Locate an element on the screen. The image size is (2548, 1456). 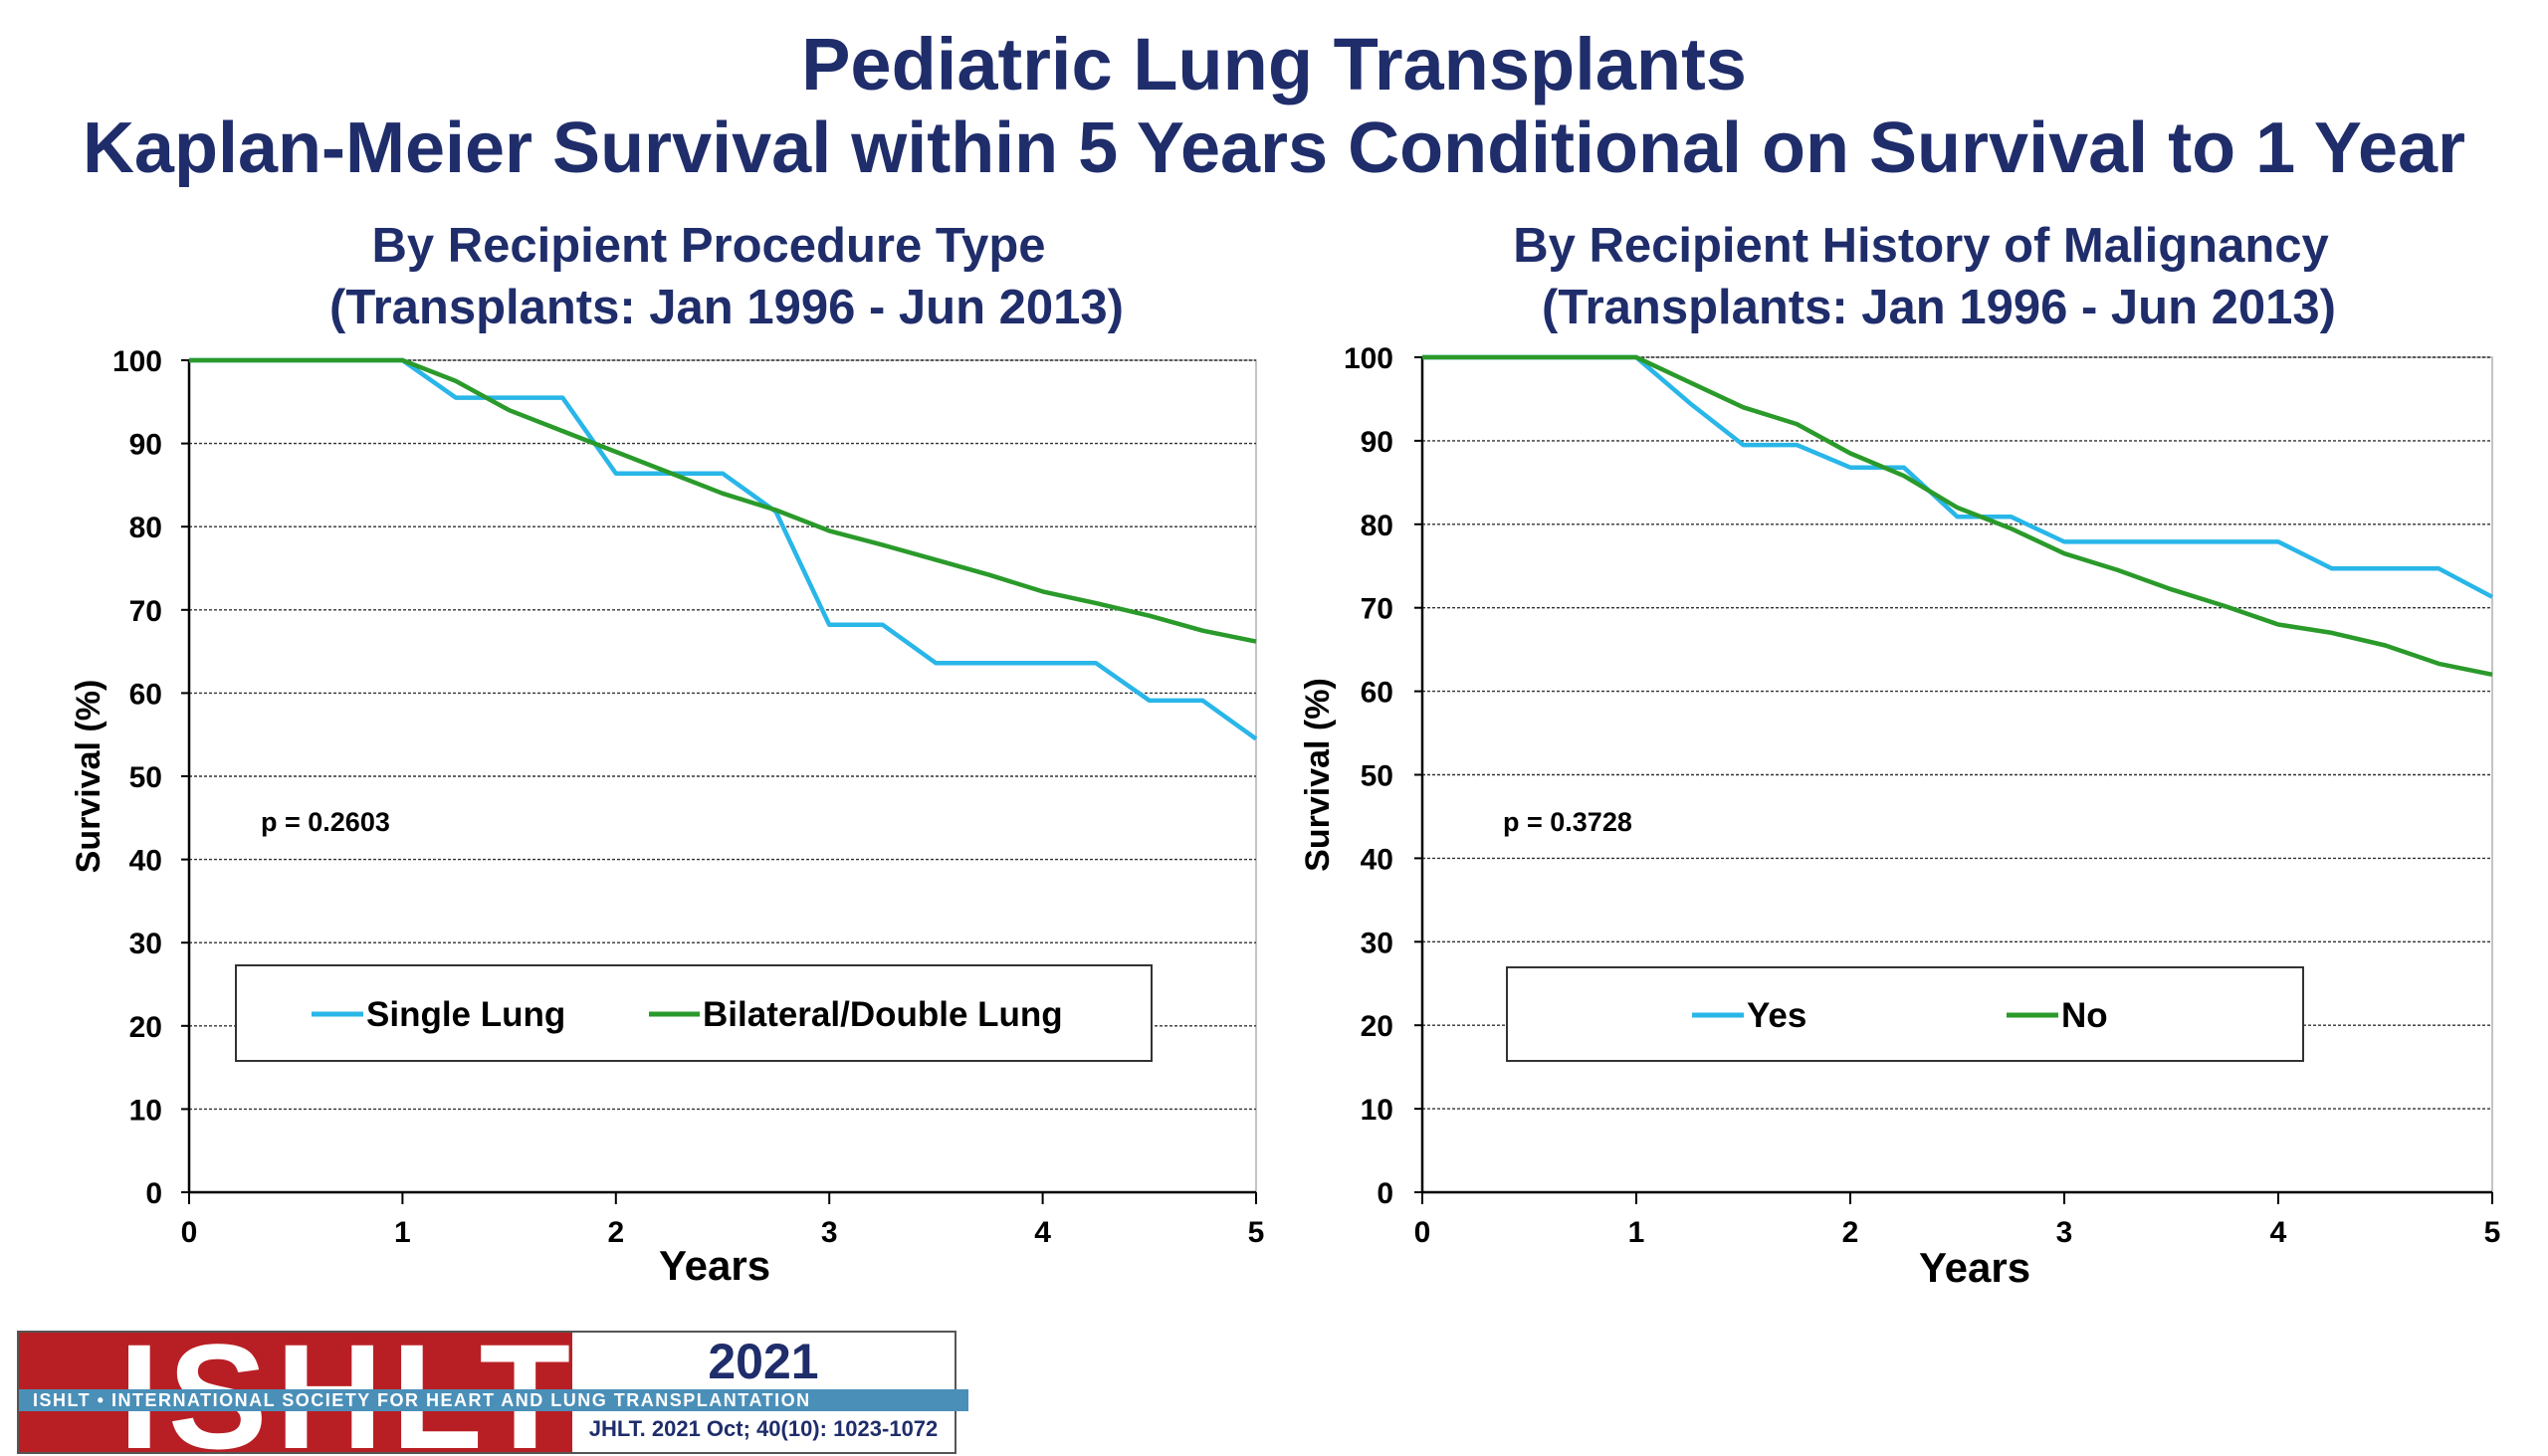
p-value-annotation: p = 0.2603 is located at coordinates (325, 822).